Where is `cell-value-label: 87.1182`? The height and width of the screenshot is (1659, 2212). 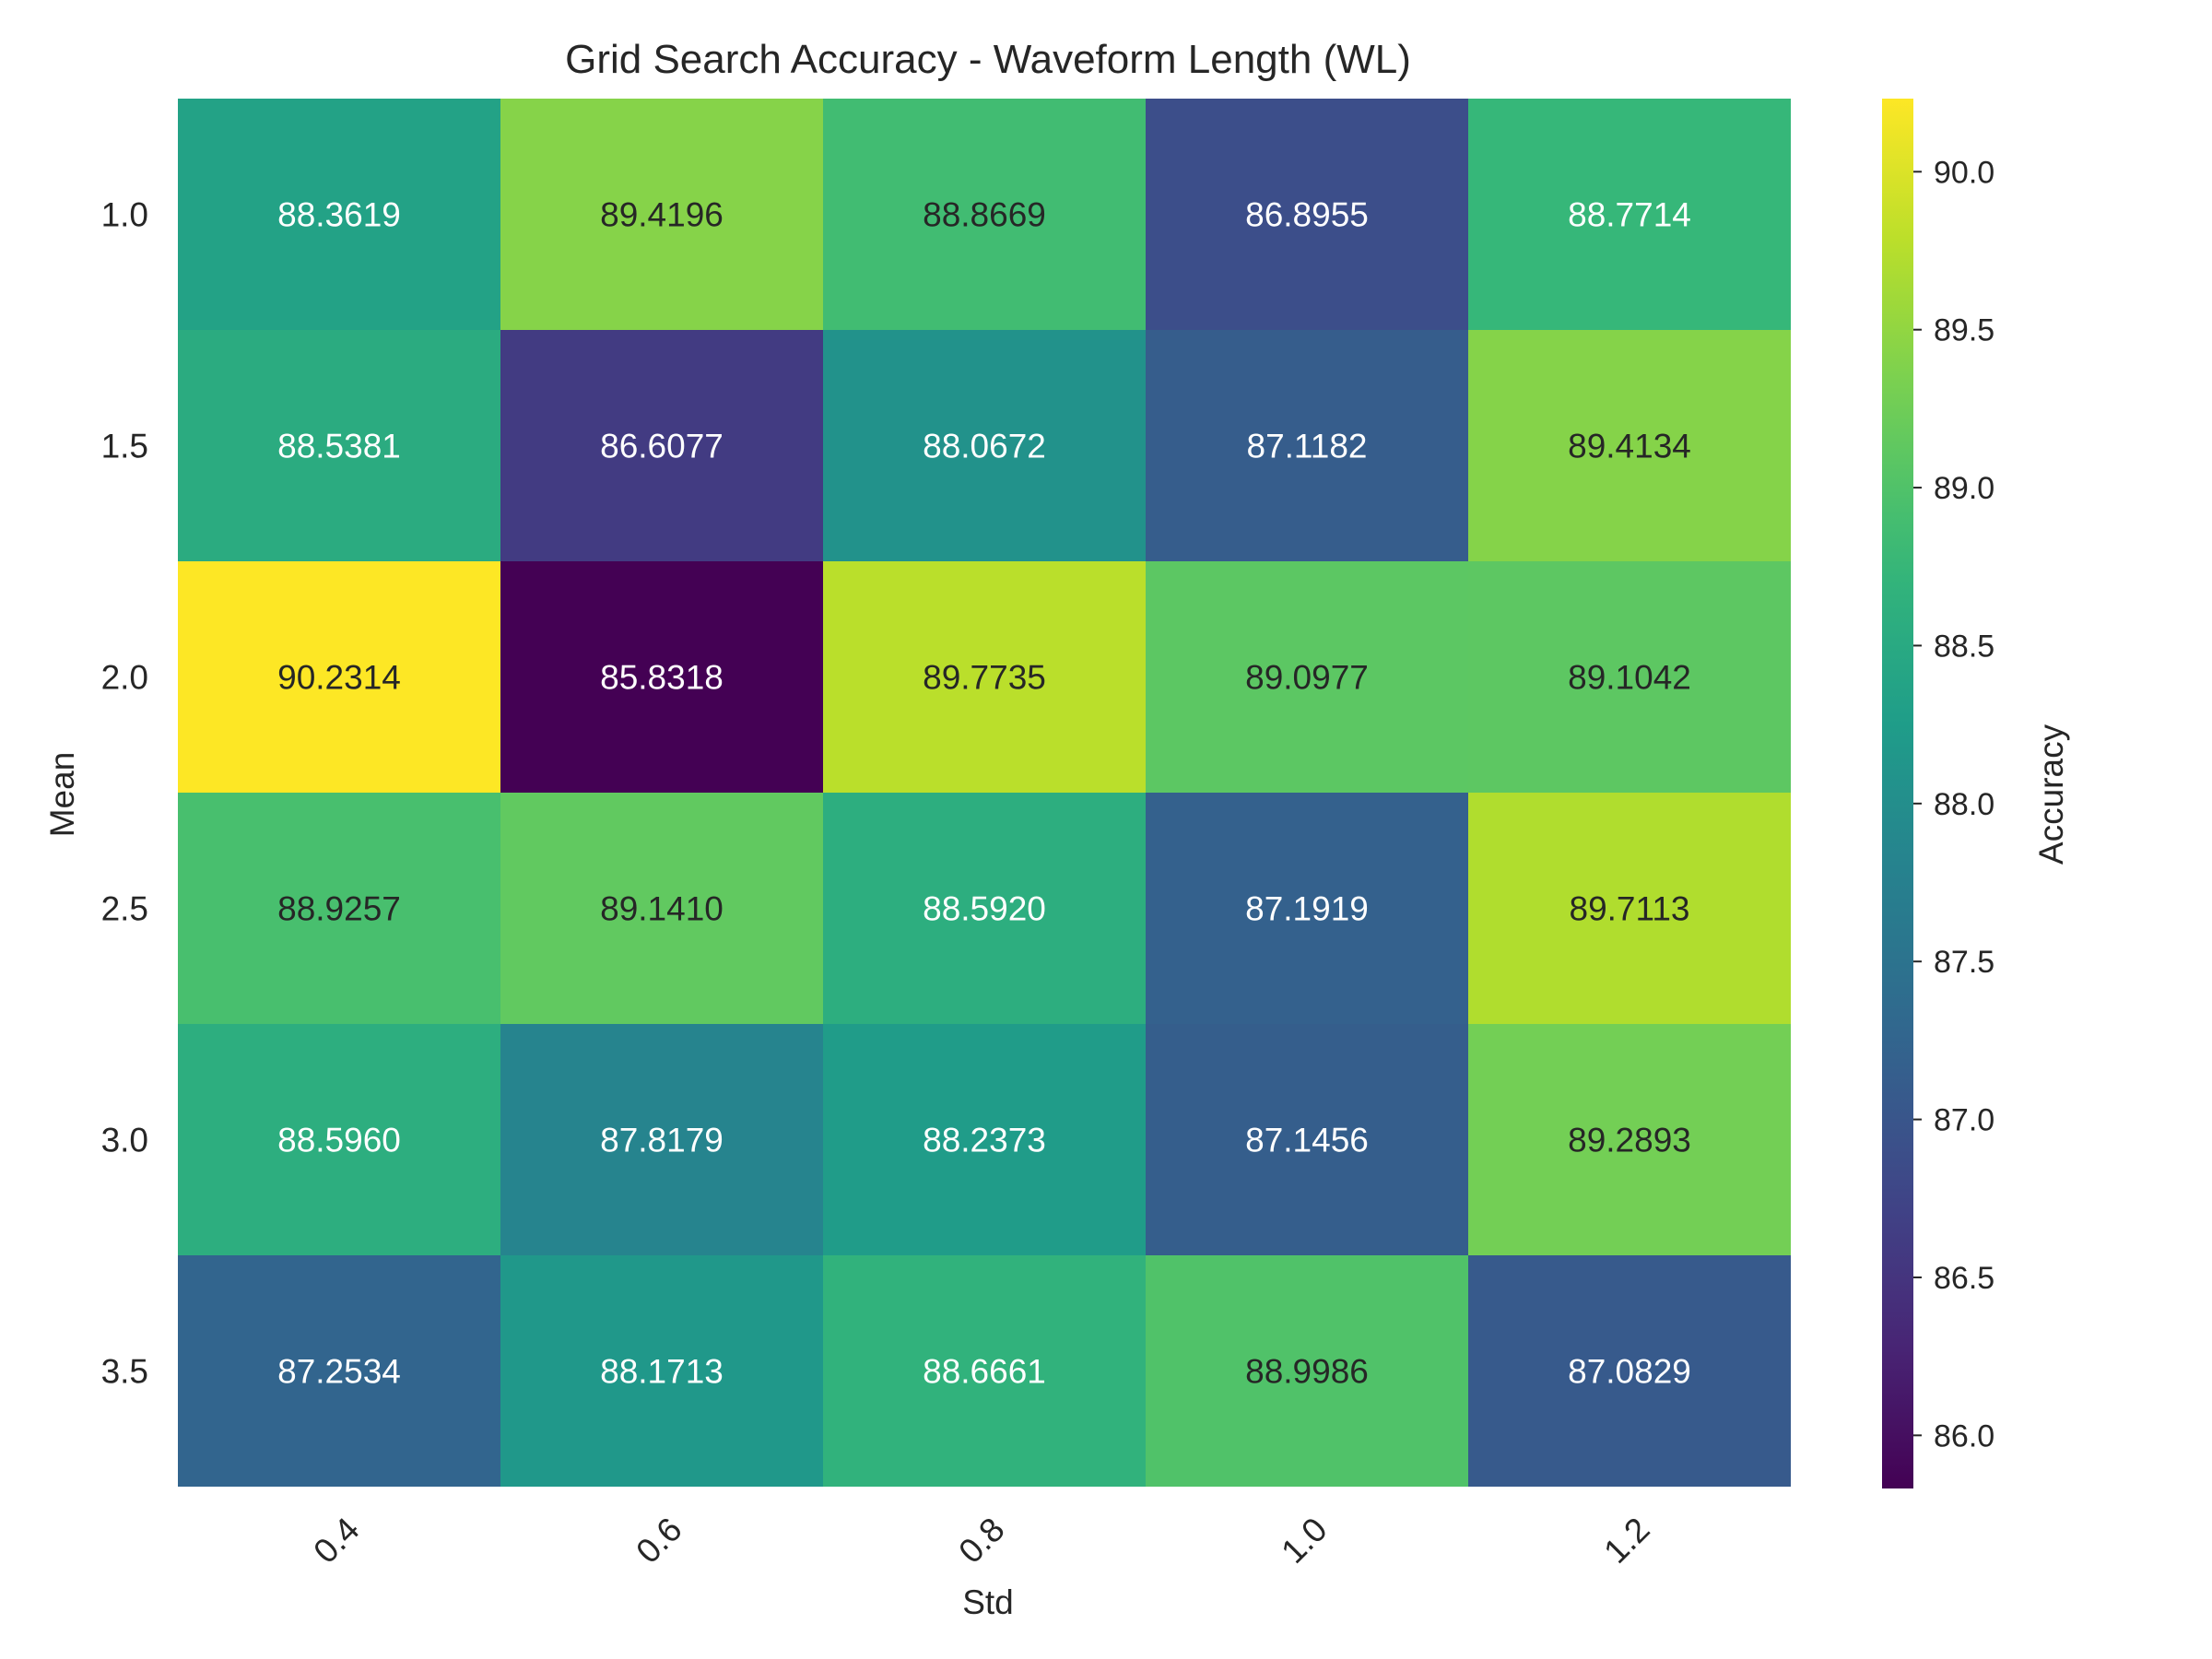
cell-value-label: 87.1182 is located at coordinates (1307, 446).